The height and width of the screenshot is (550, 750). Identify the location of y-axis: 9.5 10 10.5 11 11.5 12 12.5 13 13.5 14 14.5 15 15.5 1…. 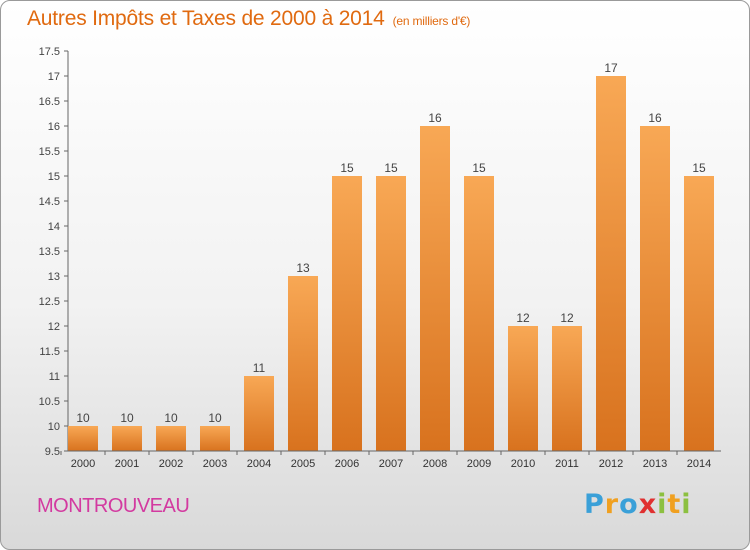
(54, 252).